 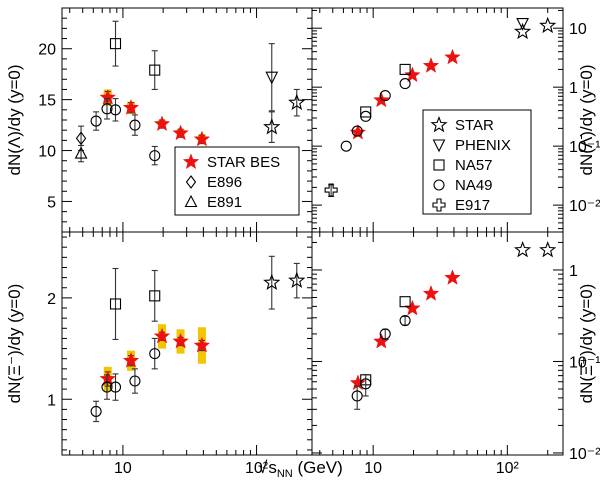 What do you see at coordinates (474, 165) in the screenshot?
I see `legend-label: NA57` at bounding box center [474, 165].